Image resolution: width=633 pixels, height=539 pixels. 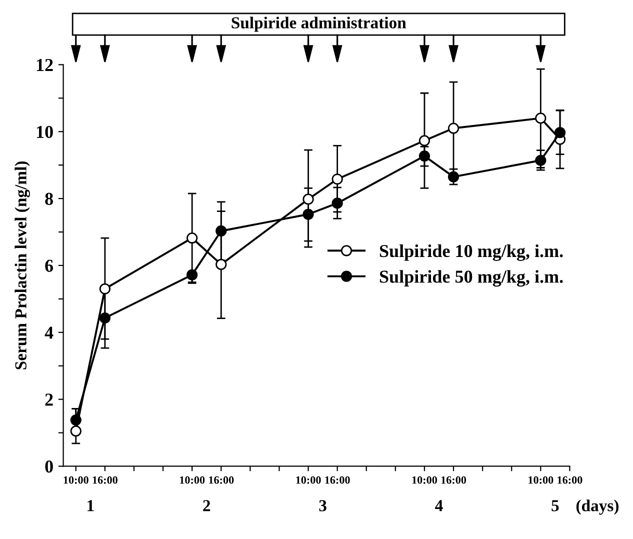 What do you see at coordinates (597, 507) in the screenshot?
I see `x-axis-title: (days)` at bounding box center [597, 507].